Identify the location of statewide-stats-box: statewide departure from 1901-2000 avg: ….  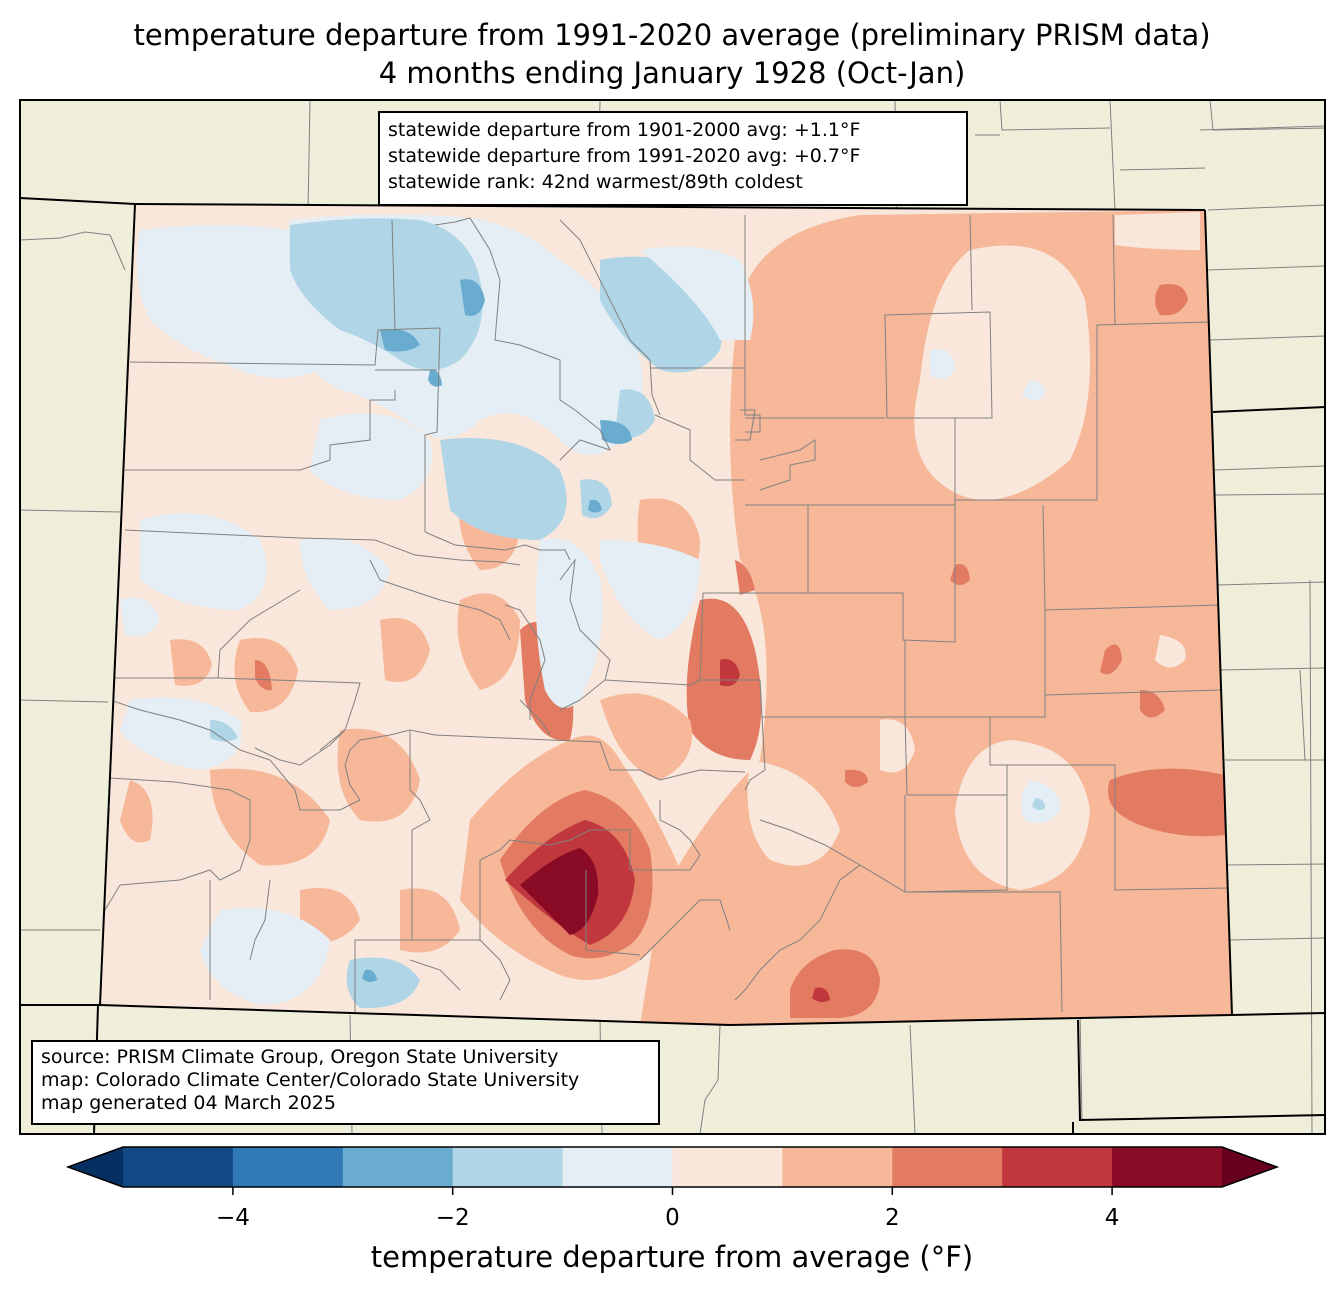
(673, 158).